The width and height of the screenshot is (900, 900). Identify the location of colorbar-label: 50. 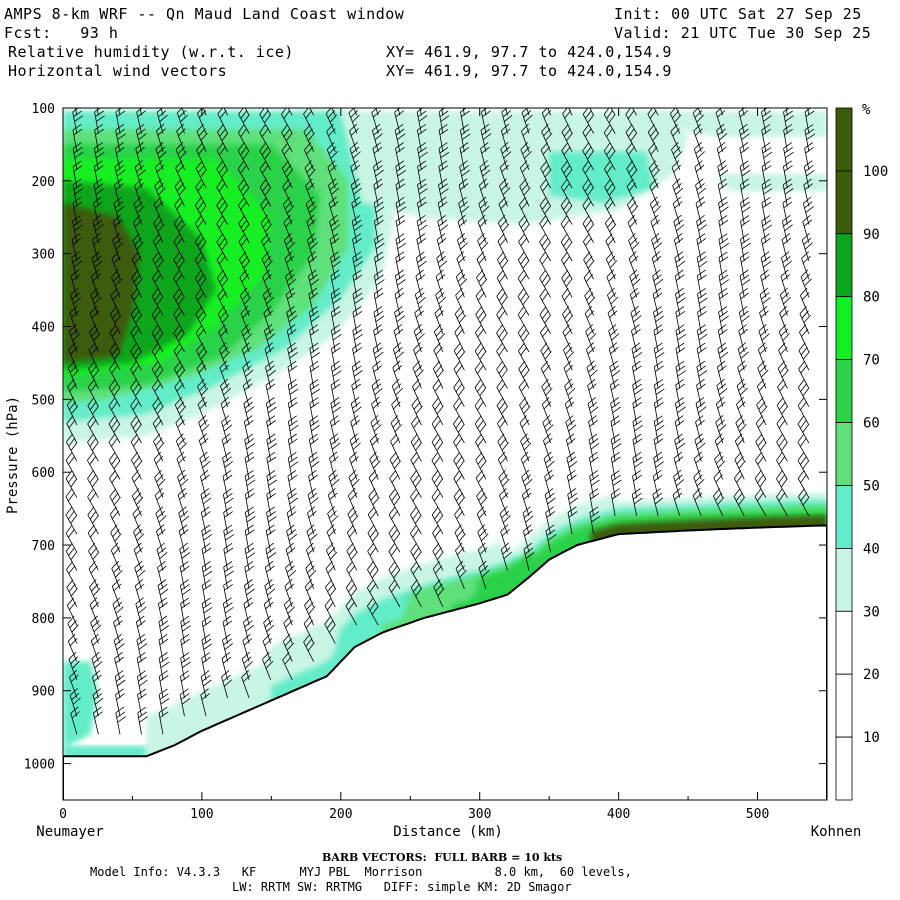
(871, 487).